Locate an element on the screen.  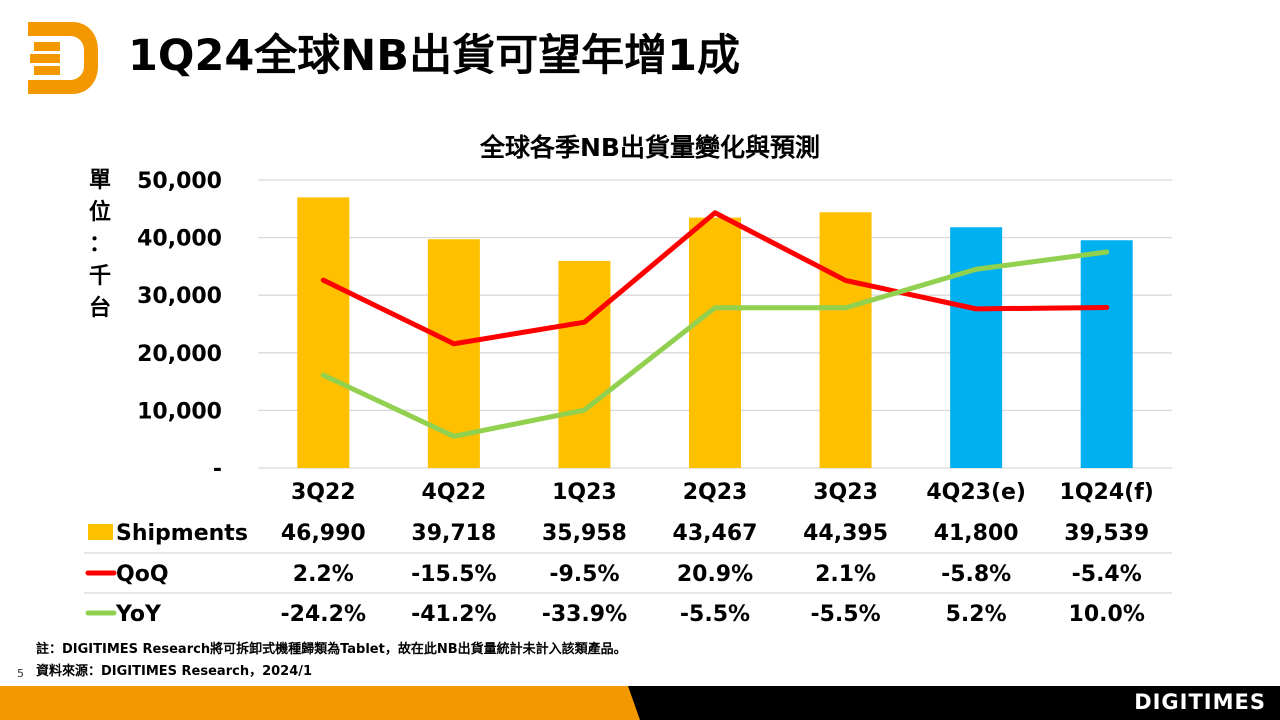
table-cell: -24.2% is located at coordinates (323, 614).